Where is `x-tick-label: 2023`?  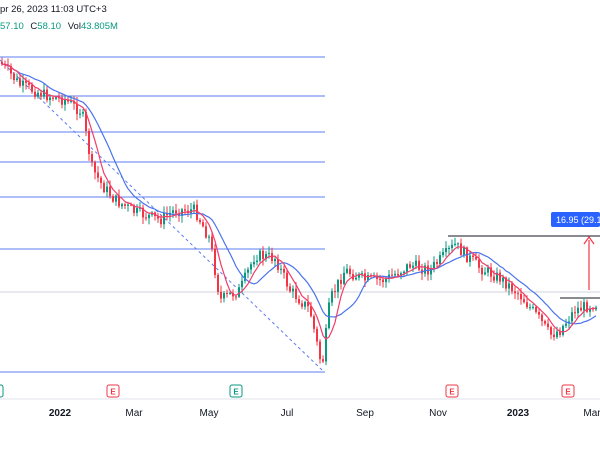
x-tick-label: 2023 is located at coordinates (518, 413).